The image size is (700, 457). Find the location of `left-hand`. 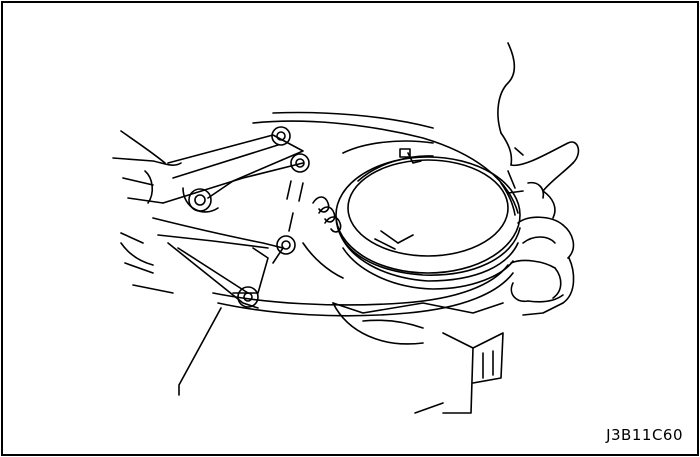

left-hand is located at coordinates (147, 212).